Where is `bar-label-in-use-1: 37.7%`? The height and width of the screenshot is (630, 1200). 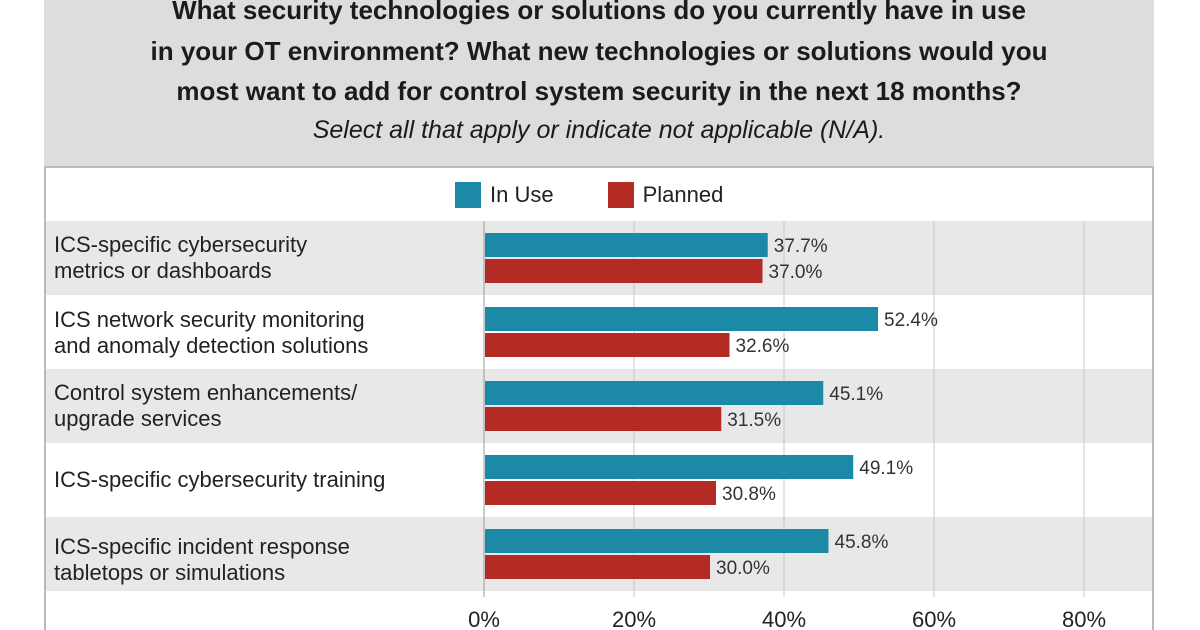 bar-label-in-use-1: 37.7% is located at coordinates (801, 246).